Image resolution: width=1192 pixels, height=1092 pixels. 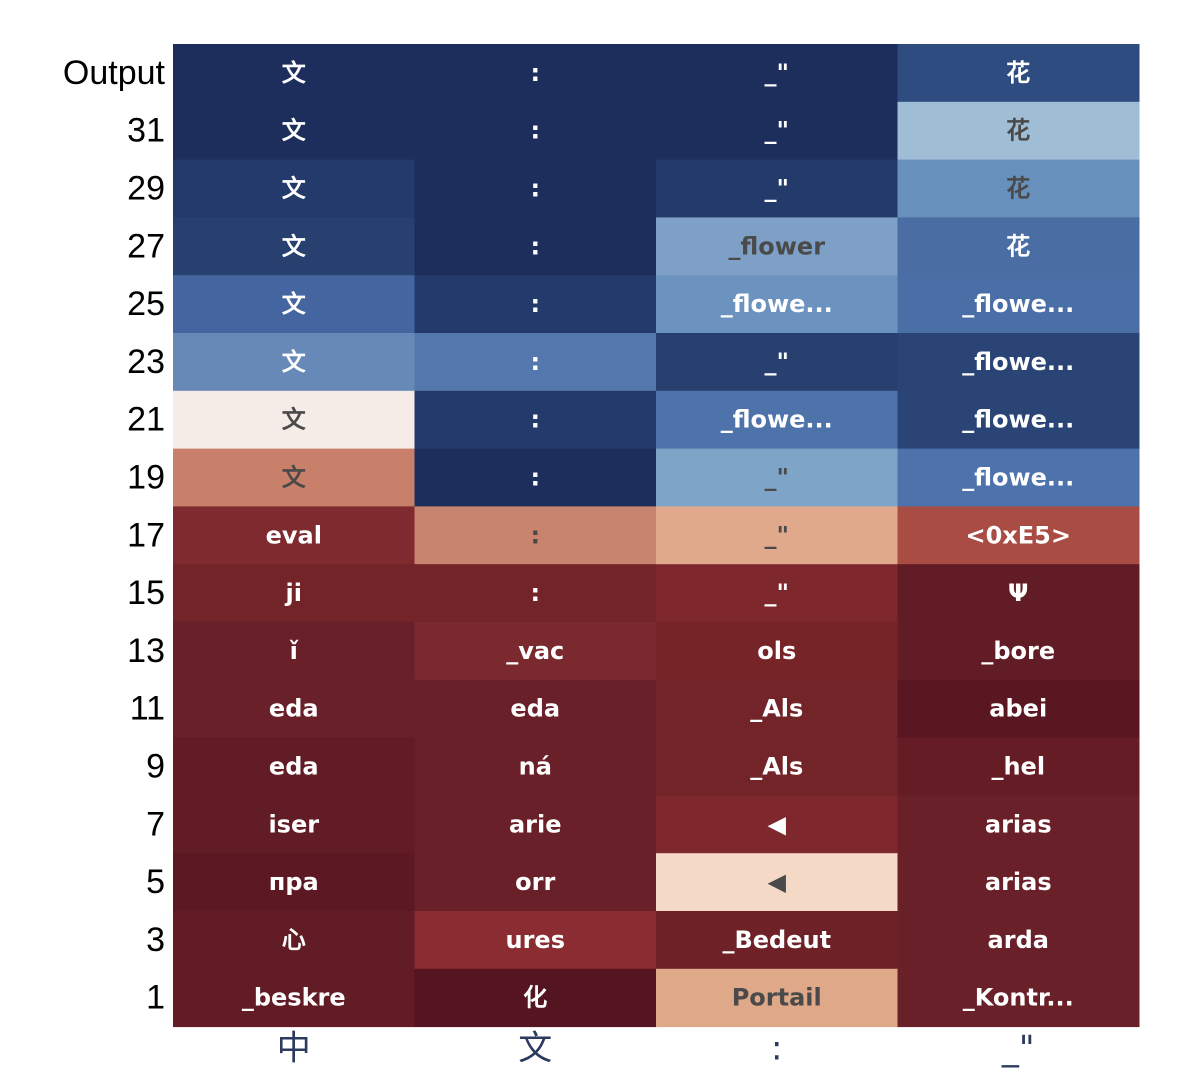 I want to click on row-tick-label: 7, so click(x=155, y=824).